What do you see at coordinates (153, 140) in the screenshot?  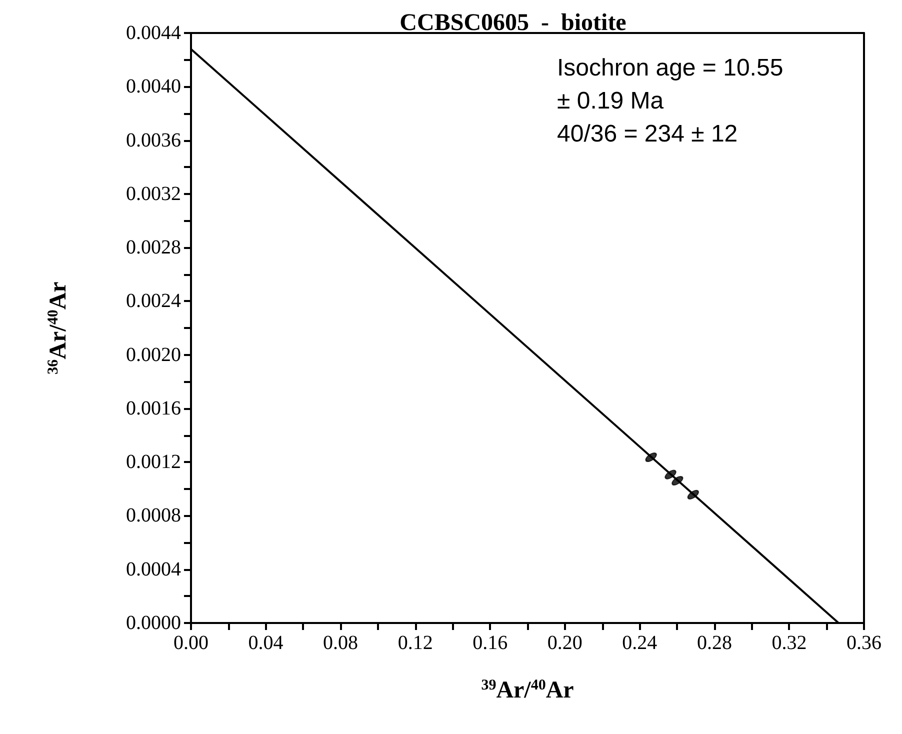 I see `y-tick-label: 0.0036` at bounding box center [153, 140].